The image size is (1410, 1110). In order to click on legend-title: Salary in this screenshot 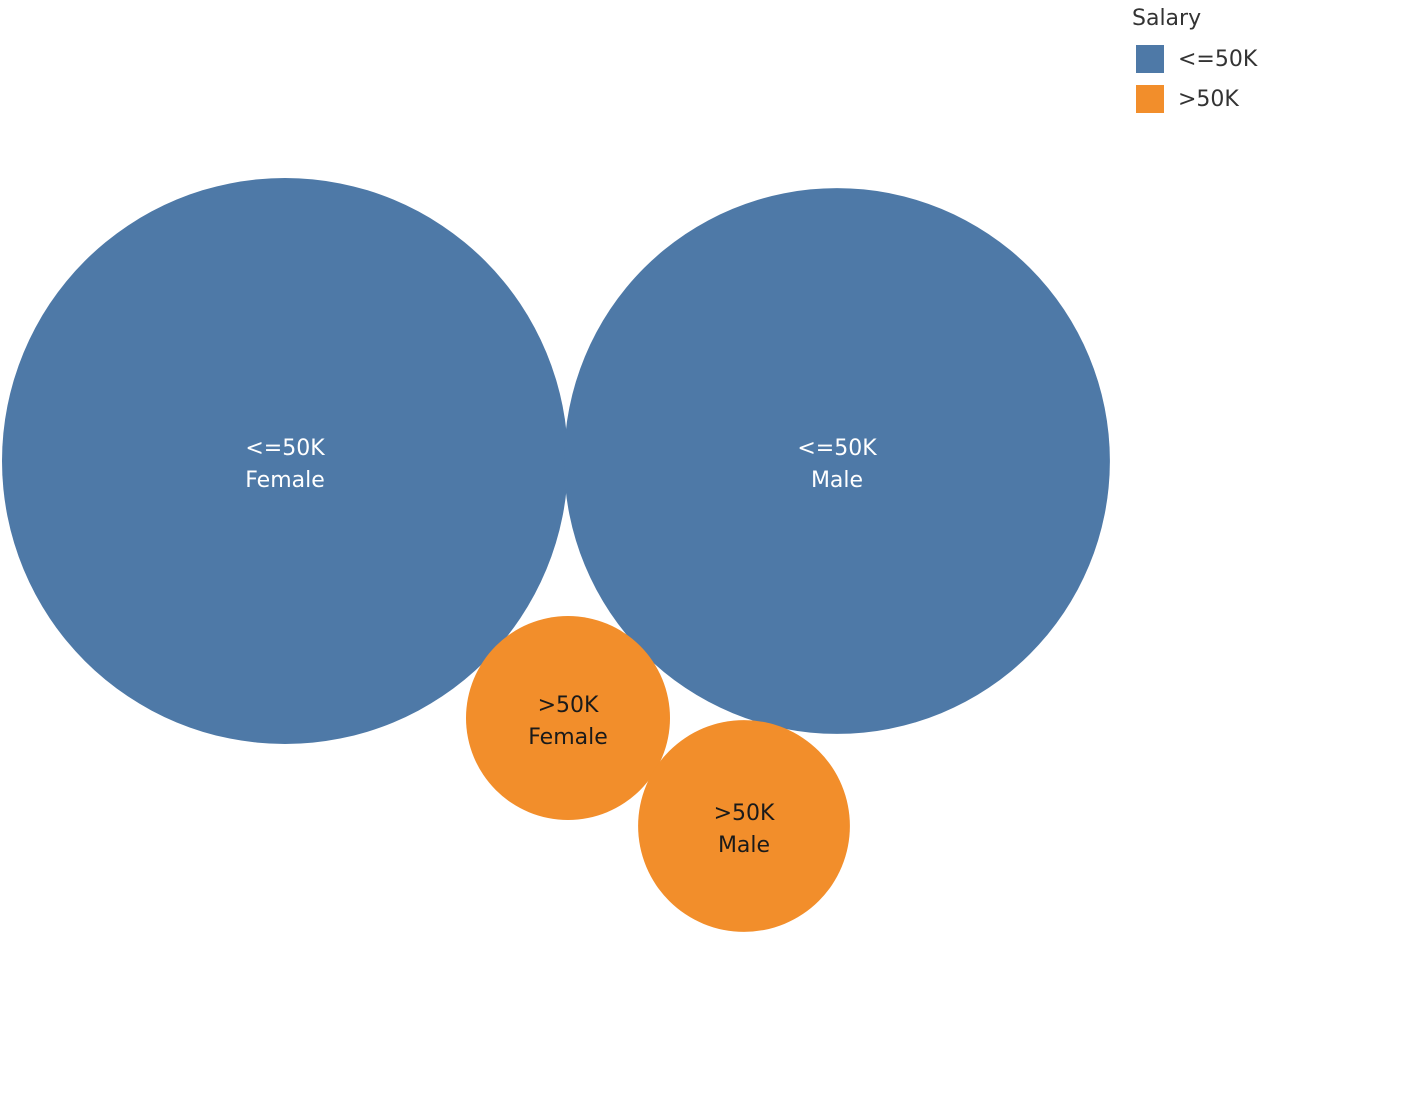, I will do `click(1167, 18)`.